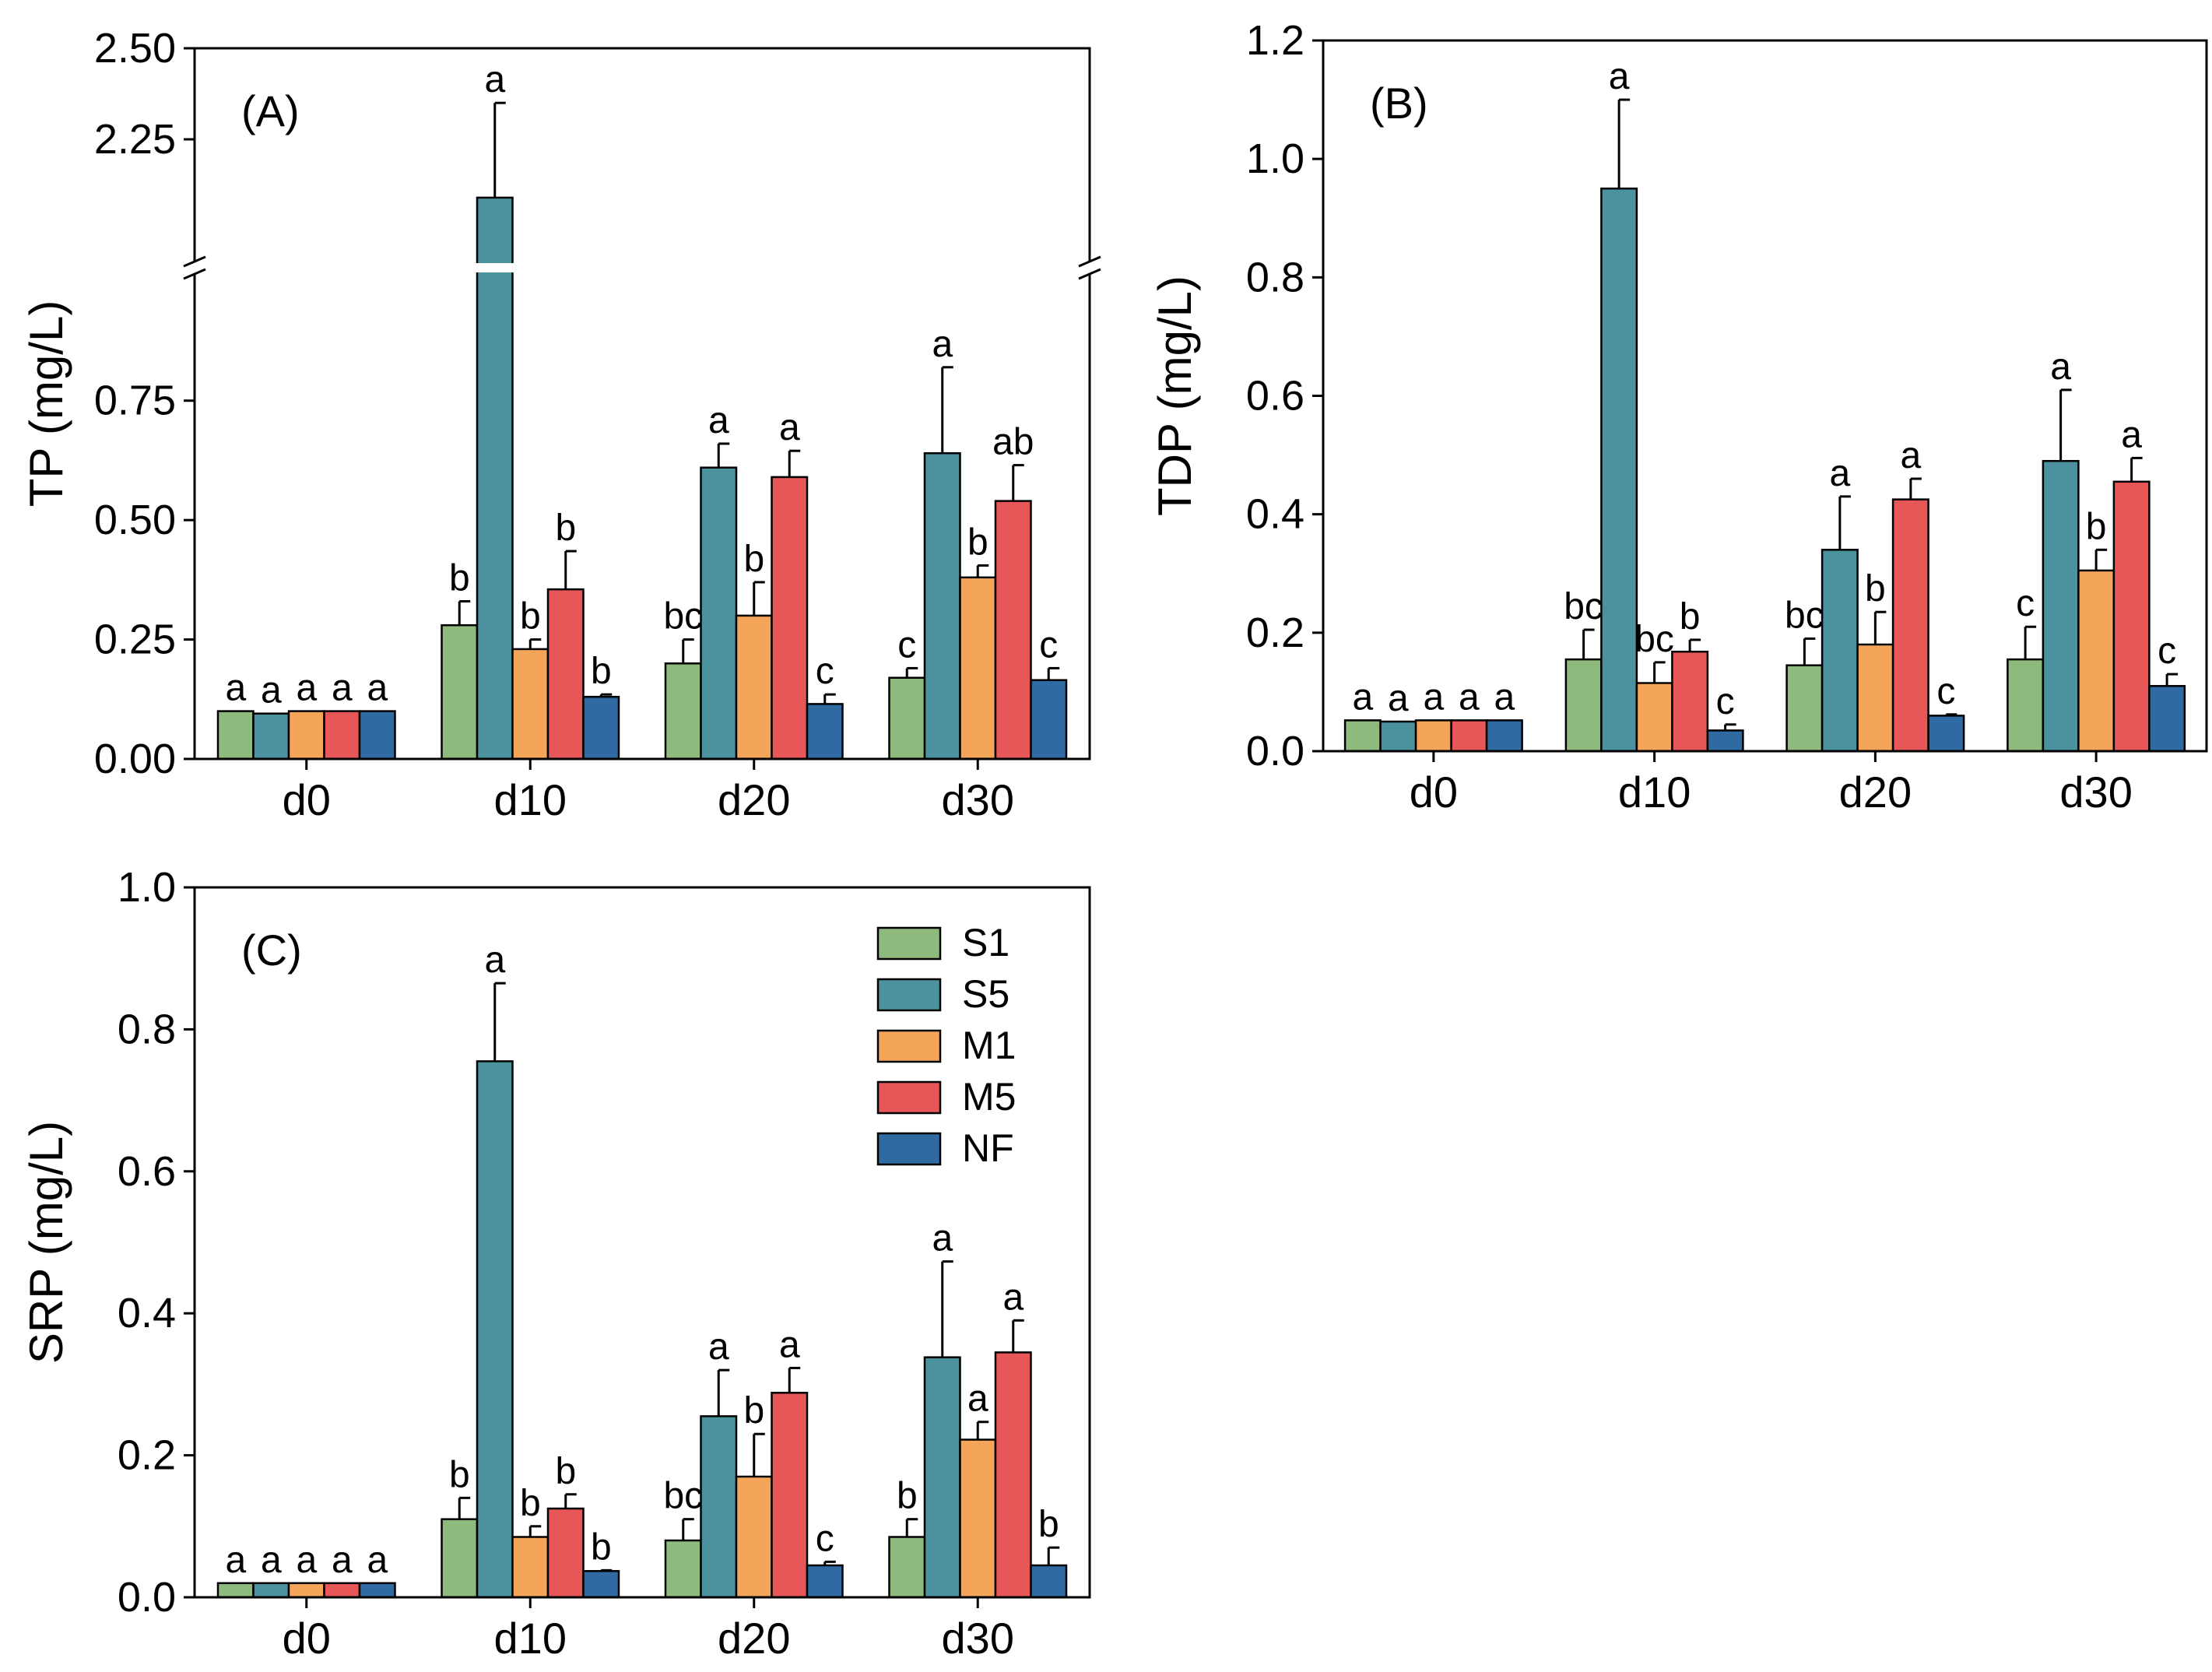 This screenshot has height=1672, width=2212. What do you see at coordinates (1275, 514) in the screenshot?
I see `y-tick-label: 0.4` at bounding box center [1275, 514].